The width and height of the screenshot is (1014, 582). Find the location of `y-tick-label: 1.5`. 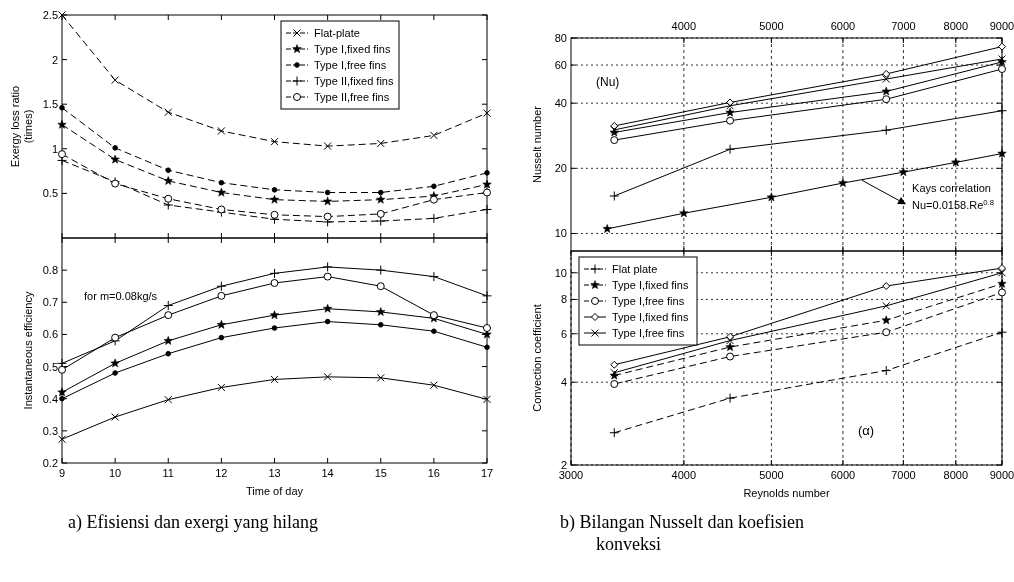

y-tick-label: 1.5 is located at coordinates (50, 104).